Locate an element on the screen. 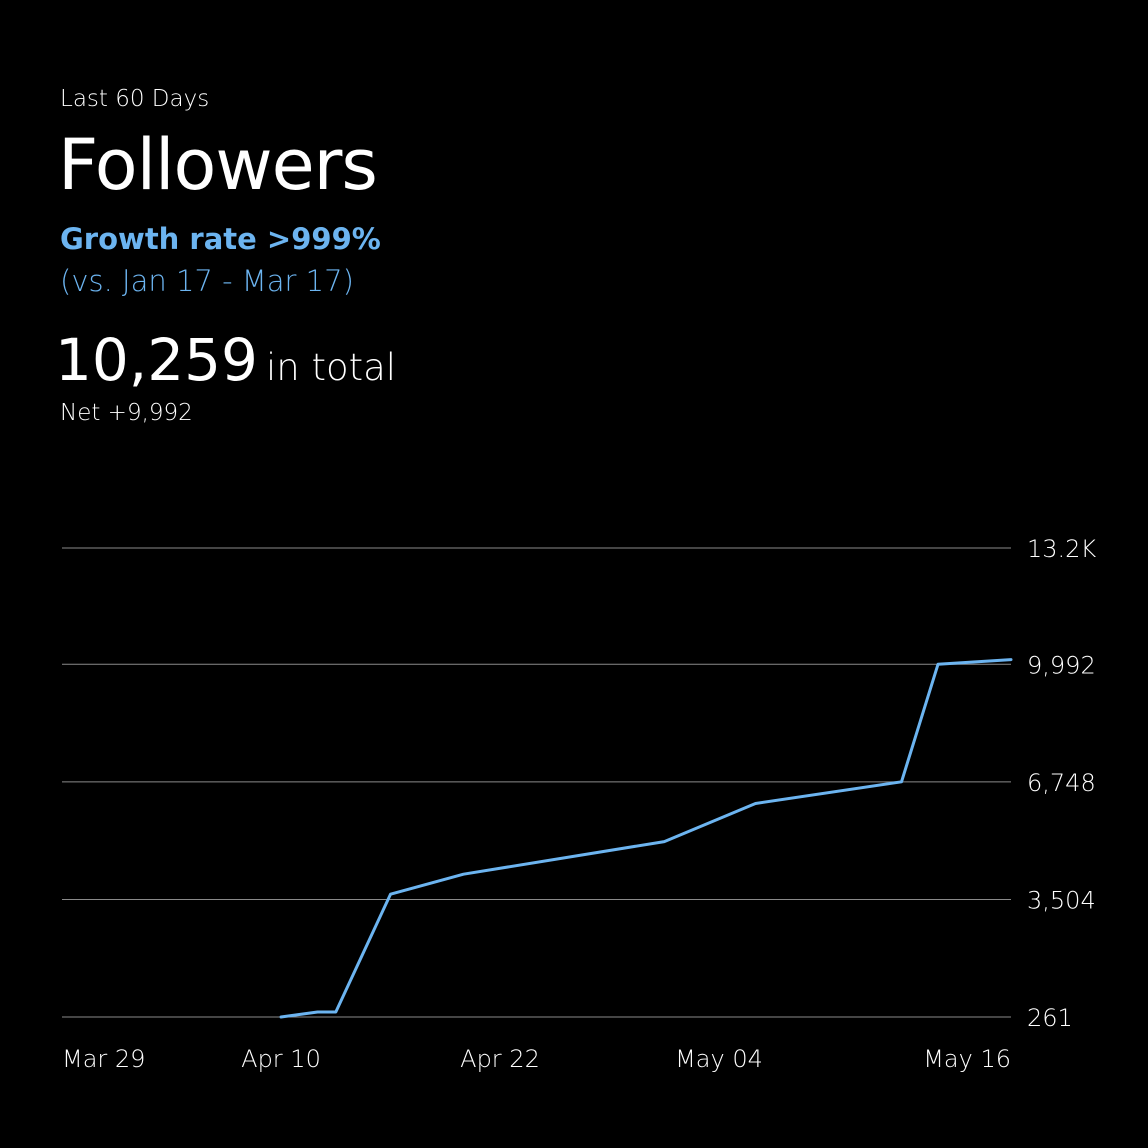  net-change: Net +9,992 is located at coordinates (126, 413).